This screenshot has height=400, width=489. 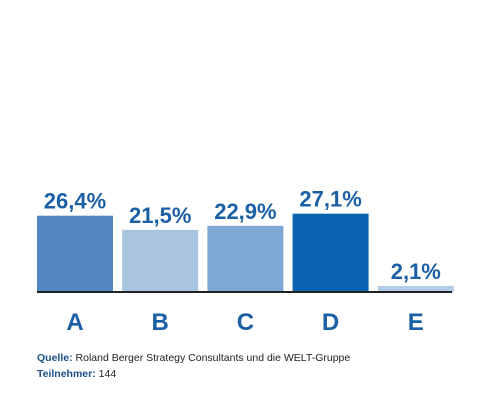 What do you see at coordinates (107, 374) in the screenshot?
I see `participants-count: 144` at bounding box center [107, 374].